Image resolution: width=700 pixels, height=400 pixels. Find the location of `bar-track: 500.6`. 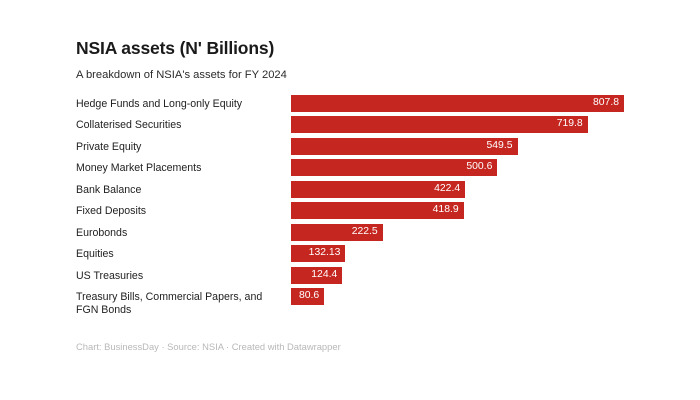

bar-track: 500.6 is located at coordinates (457, 168).